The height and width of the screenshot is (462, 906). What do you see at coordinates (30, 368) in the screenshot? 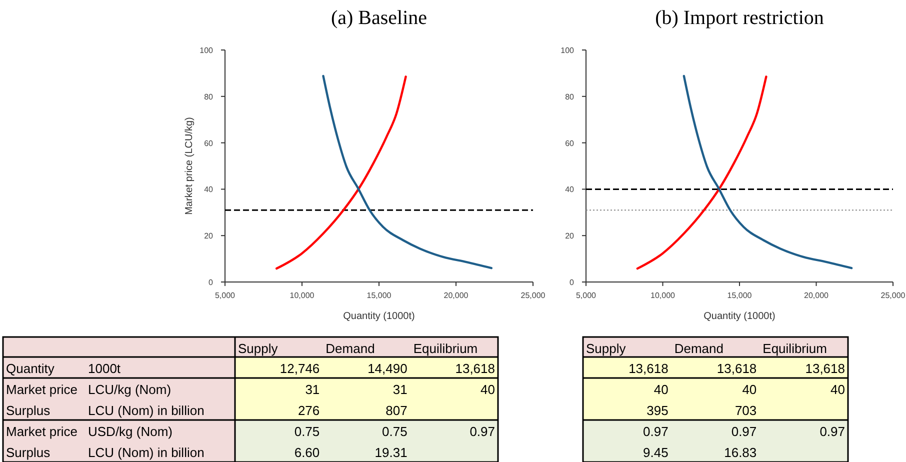
I see `category-label: Quantity` at bounding box center [30, 368].